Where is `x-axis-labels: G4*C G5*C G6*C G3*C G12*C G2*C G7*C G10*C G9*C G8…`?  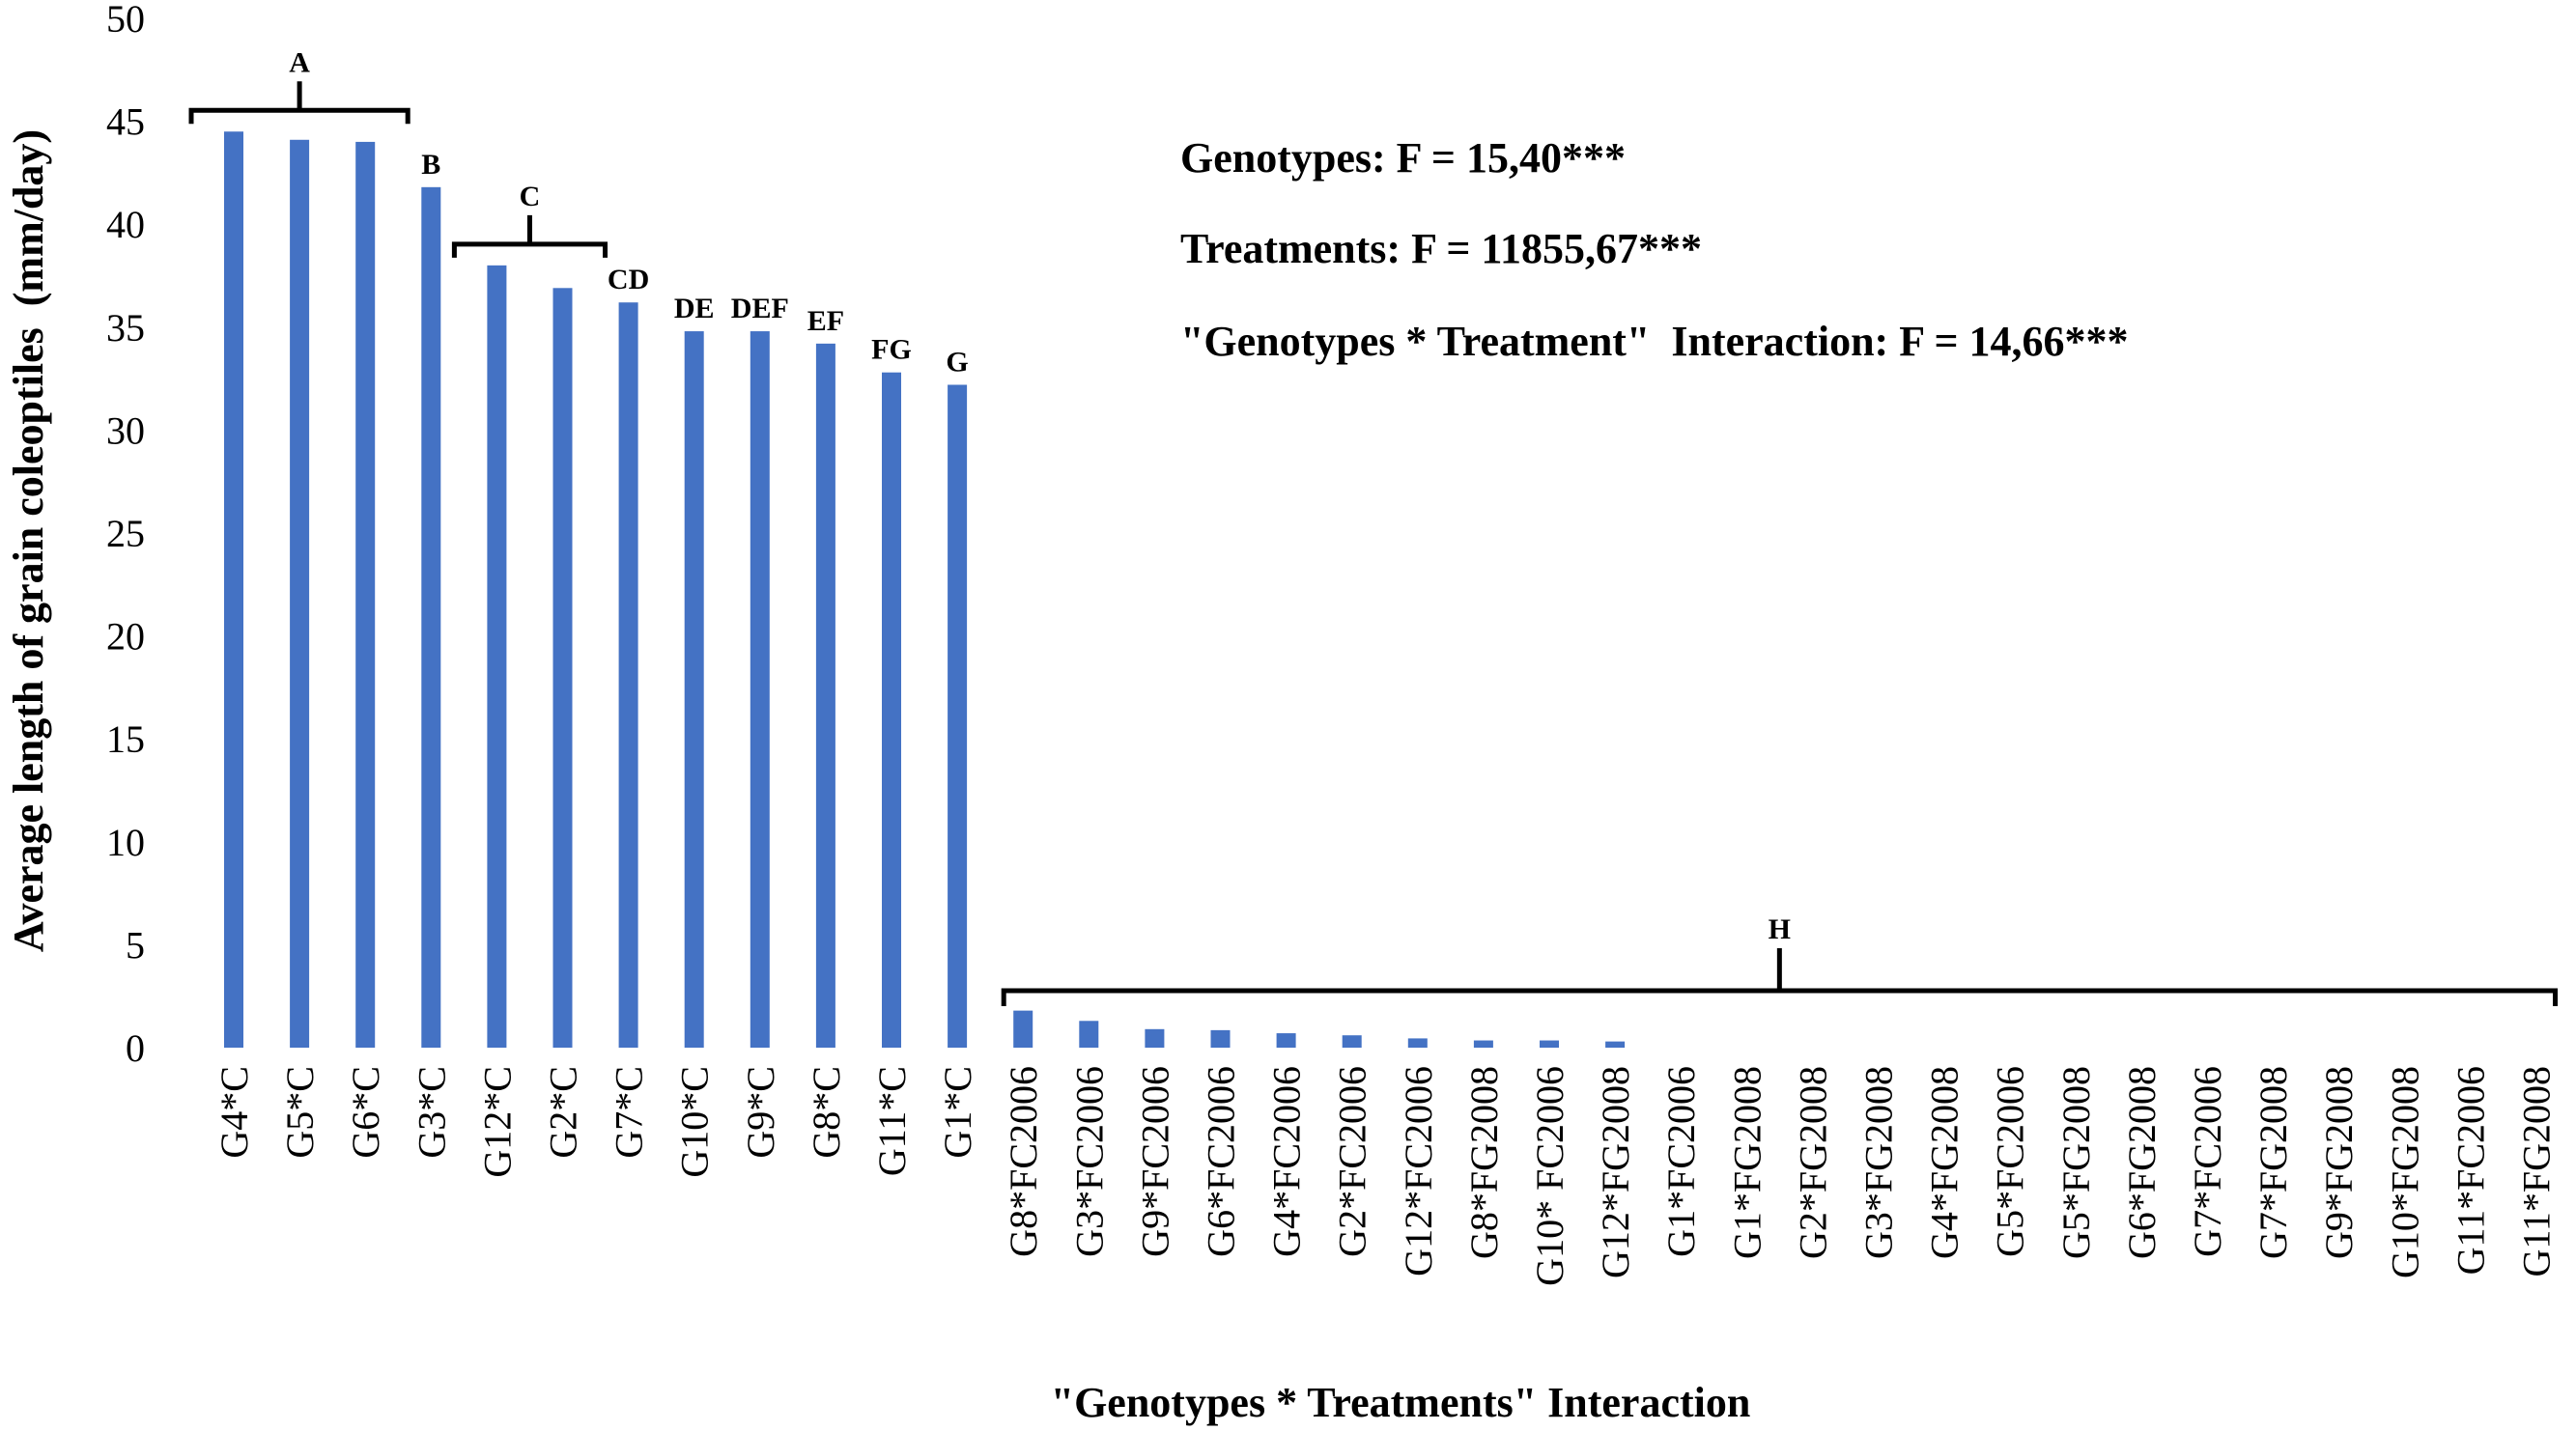
x-axis-labels: G4*C G5*C G6*C G3*C G12*C G2*C G7*C G10*C G9*C G8… is located at coordinates (1385, 1176).